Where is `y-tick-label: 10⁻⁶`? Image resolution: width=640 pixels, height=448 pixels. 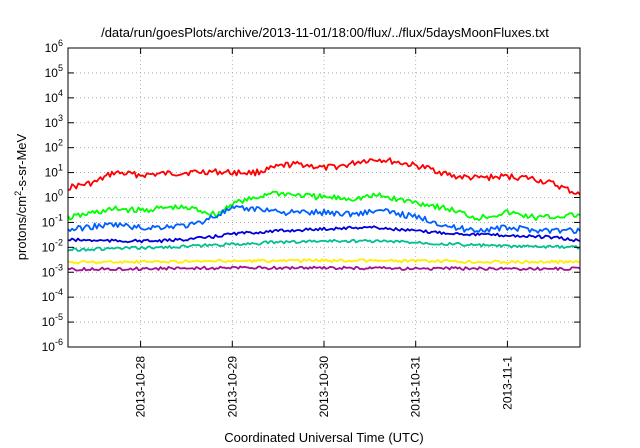 y-tick-label: 10⁻⁶ is located at coordinates (52, 345).